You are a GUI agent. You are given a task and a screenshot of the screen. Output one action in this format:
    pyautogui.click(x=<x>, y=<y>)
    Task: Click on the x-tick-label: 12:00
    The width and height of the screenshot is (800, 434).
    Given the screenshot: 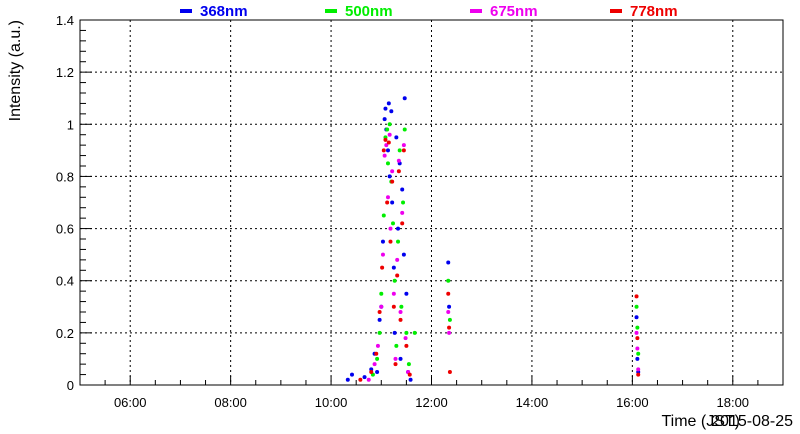 What is the action you would take?
    pyautogui.click(x=431, y=402)
    